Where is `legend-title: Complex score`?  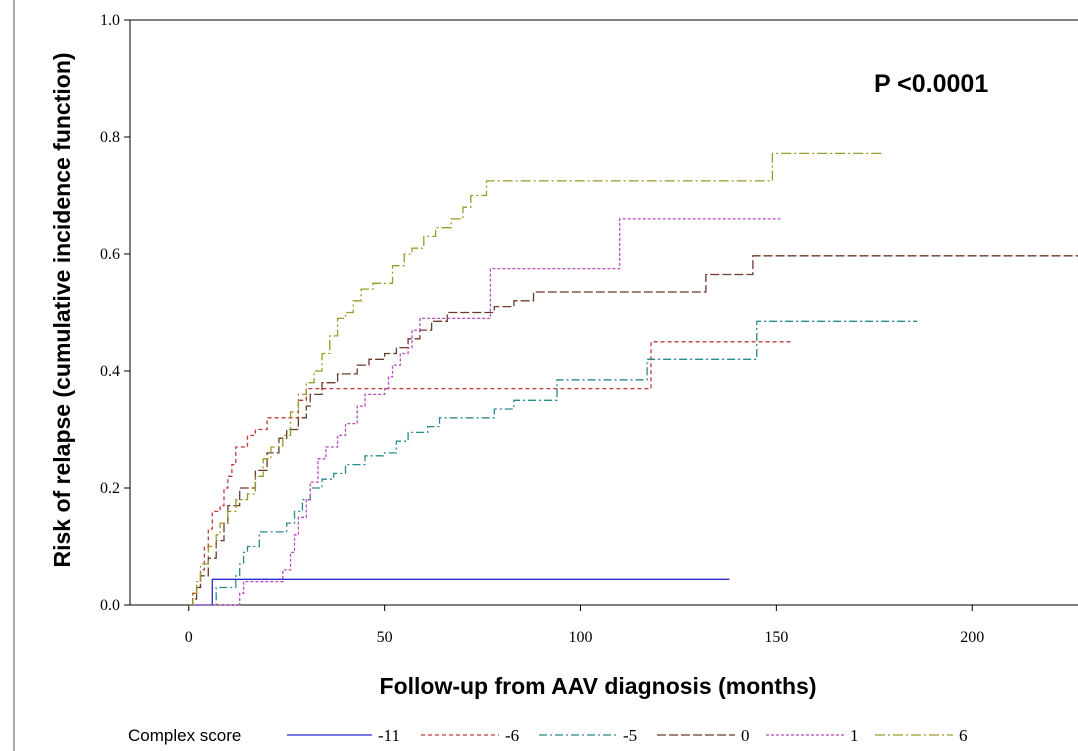 legend-title: Complex score is located at coordinates (184, 735).